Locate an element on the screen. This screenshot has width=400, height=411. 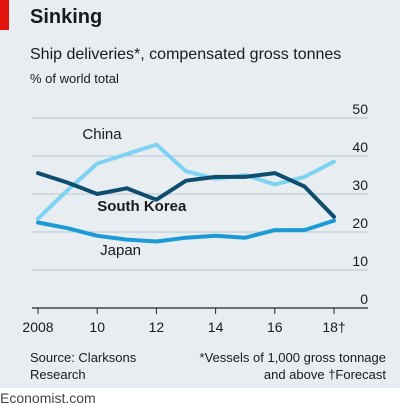
source-line-1: Source: Clarksons is located at coordinates (83, 357).